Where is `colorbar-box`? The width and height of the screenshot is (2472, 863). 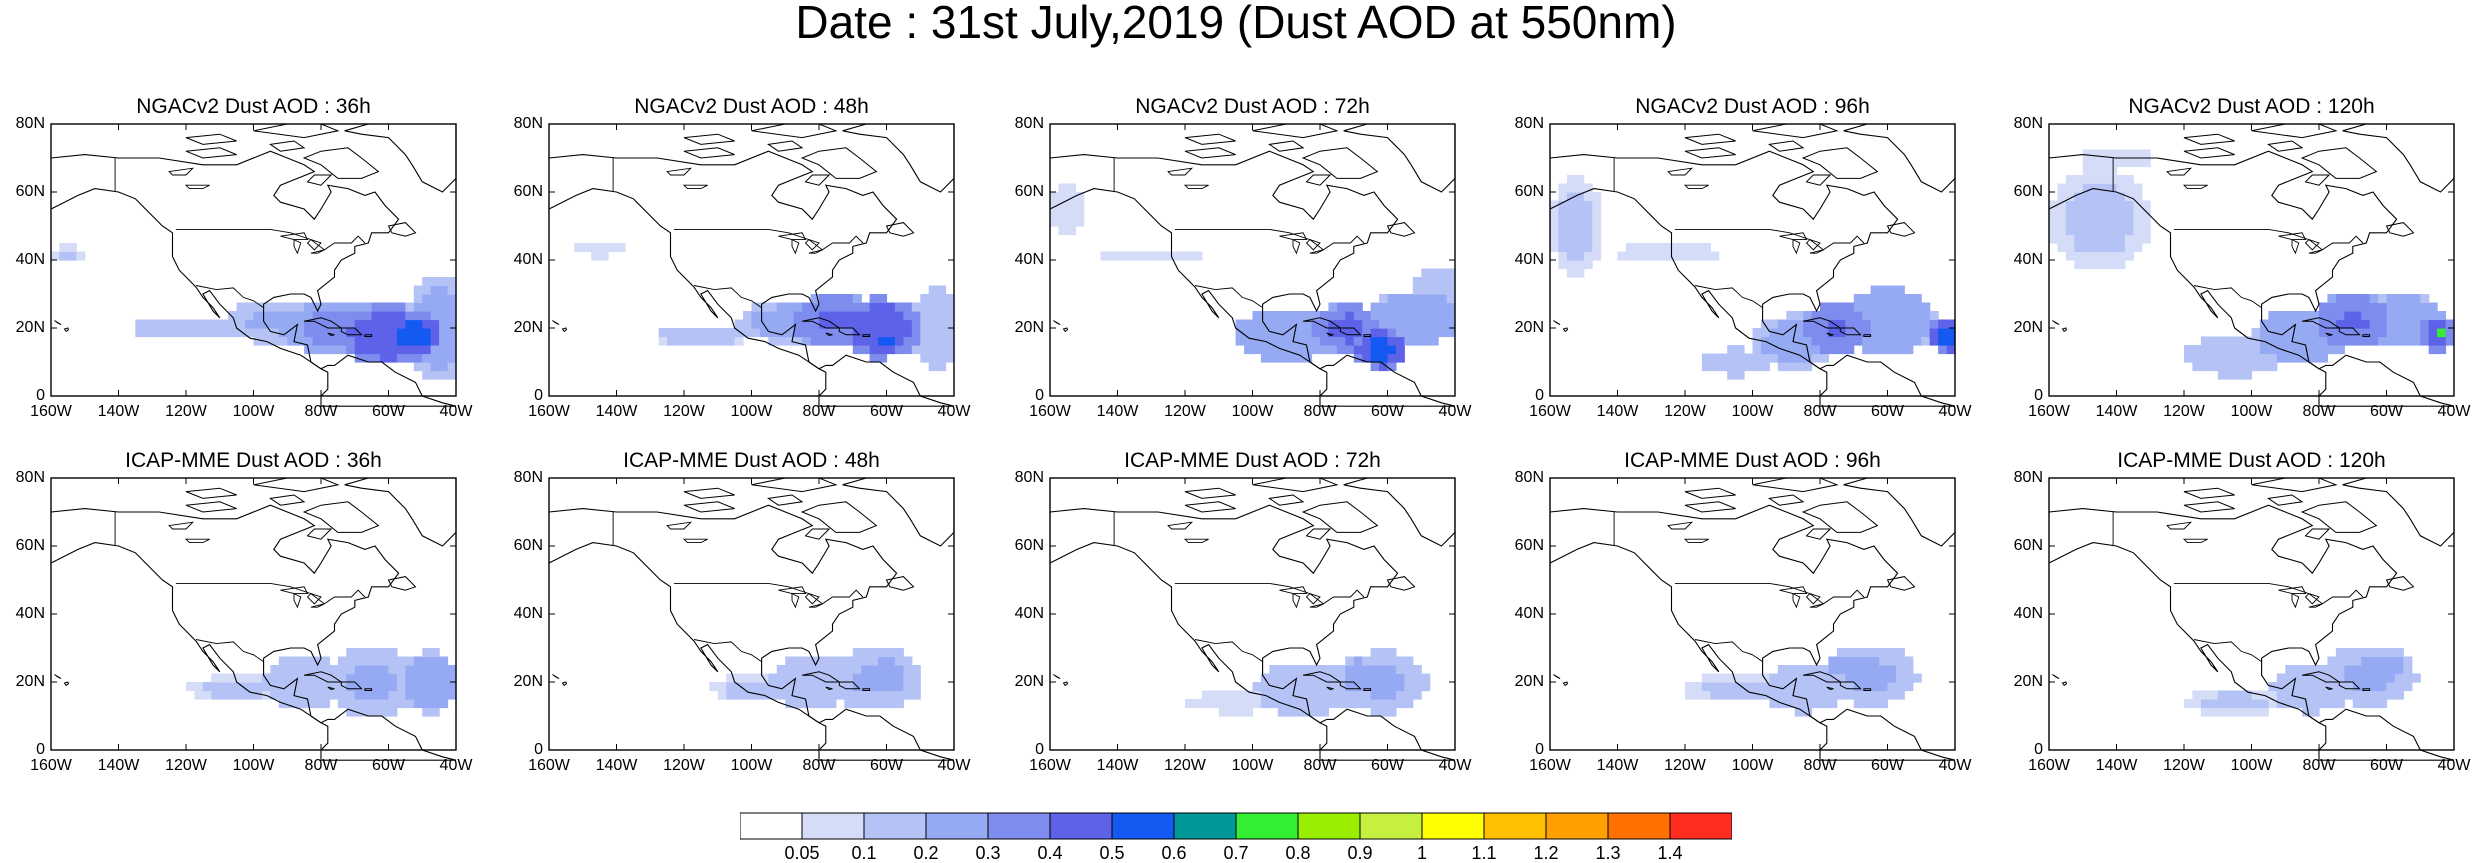 colorbar-box is located at coordinates (1577, 826).